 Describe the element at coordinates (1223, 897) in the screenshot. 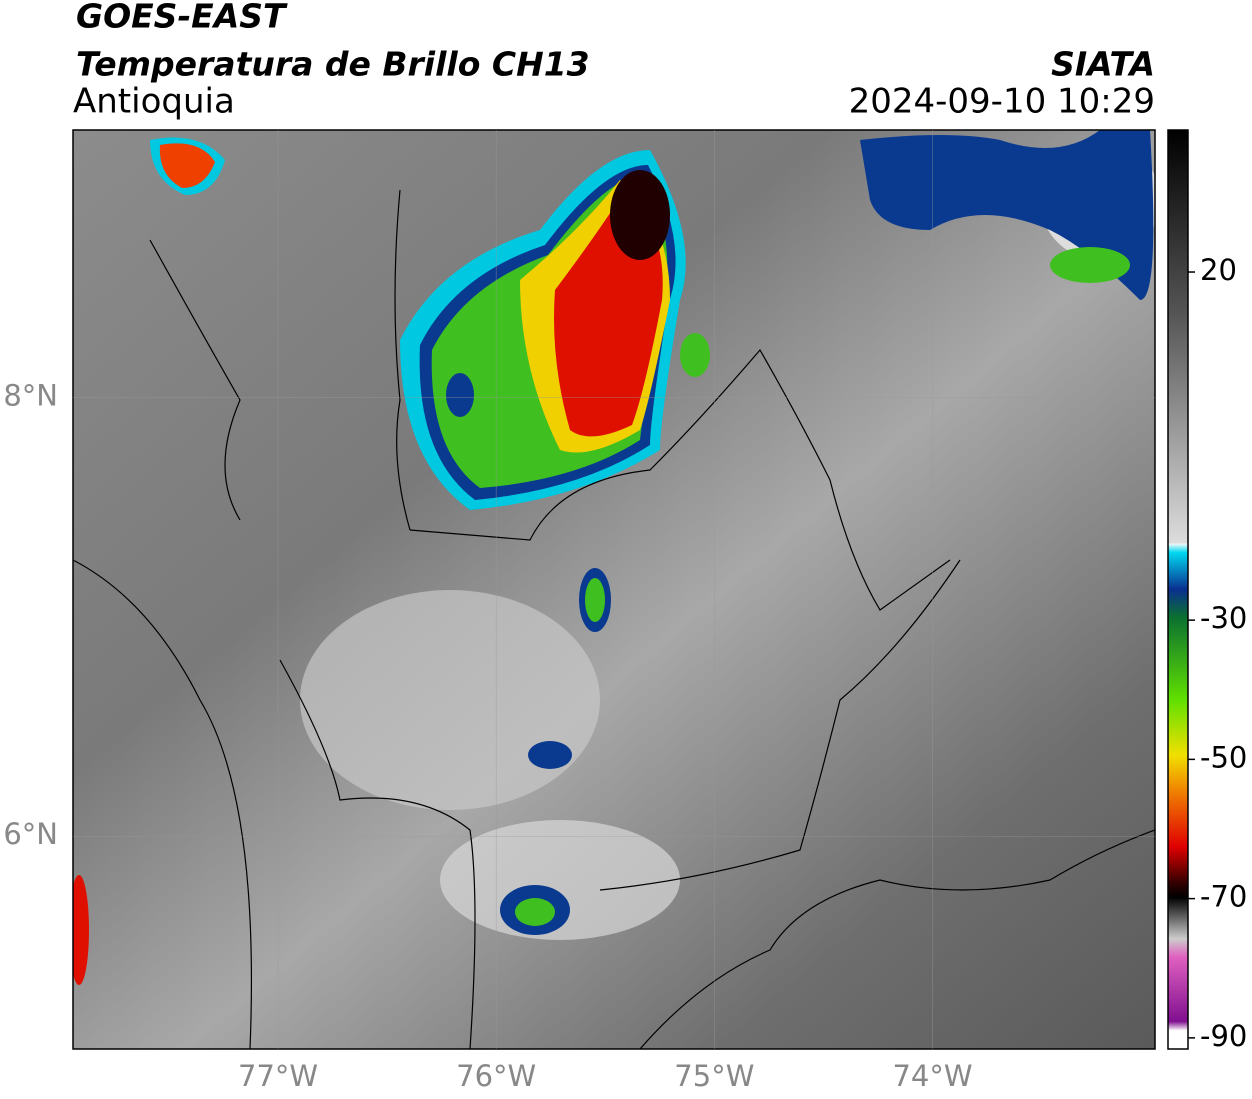

I see `colorbar-tick-label: -70` at that location.